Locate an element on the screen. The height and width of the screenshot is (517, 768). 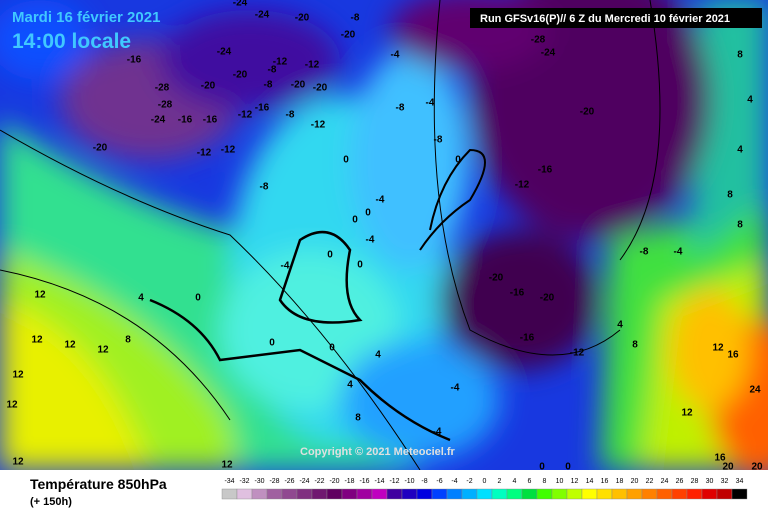
legend-label: 2 is located at coordinates (500, 481).